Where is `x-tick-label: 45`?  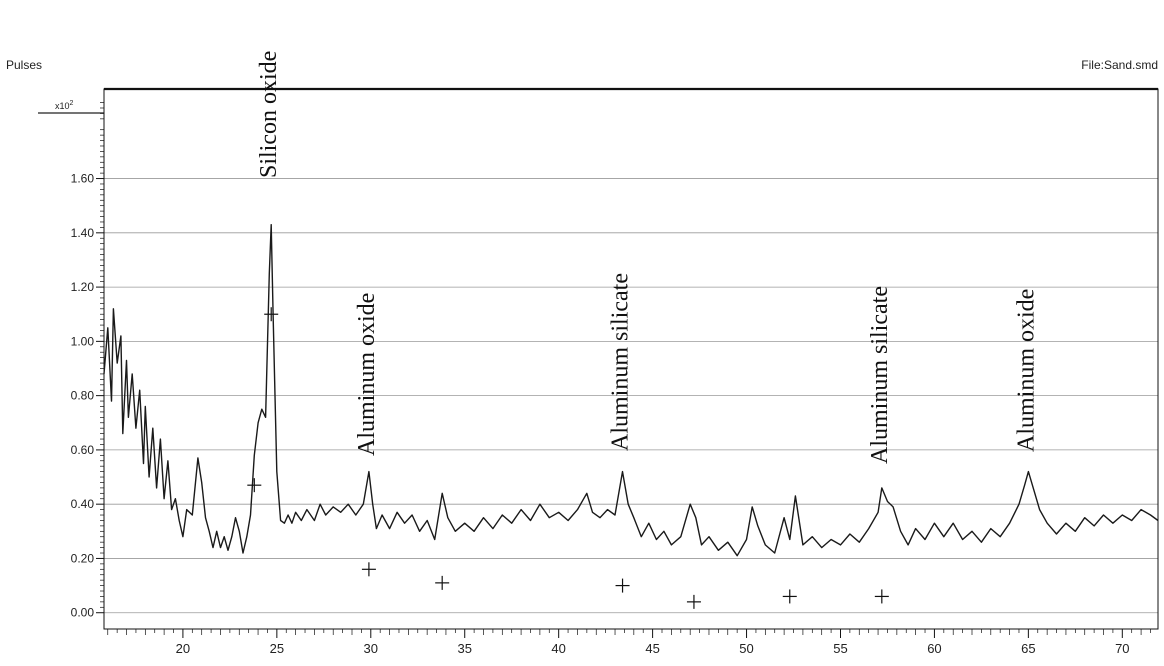 x-tick-label: 45 is located at coordinates (652, 648).